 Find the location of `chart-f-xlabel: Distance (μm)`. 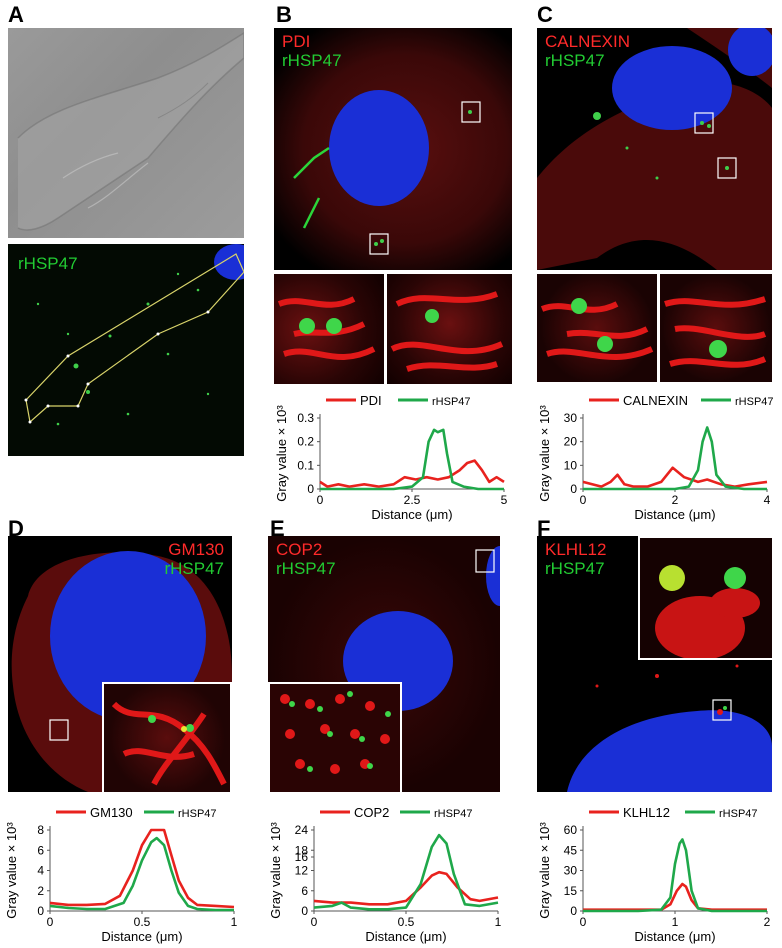

chart-f-xlabel: Distance (μm) is located at coordinates (674, 936).